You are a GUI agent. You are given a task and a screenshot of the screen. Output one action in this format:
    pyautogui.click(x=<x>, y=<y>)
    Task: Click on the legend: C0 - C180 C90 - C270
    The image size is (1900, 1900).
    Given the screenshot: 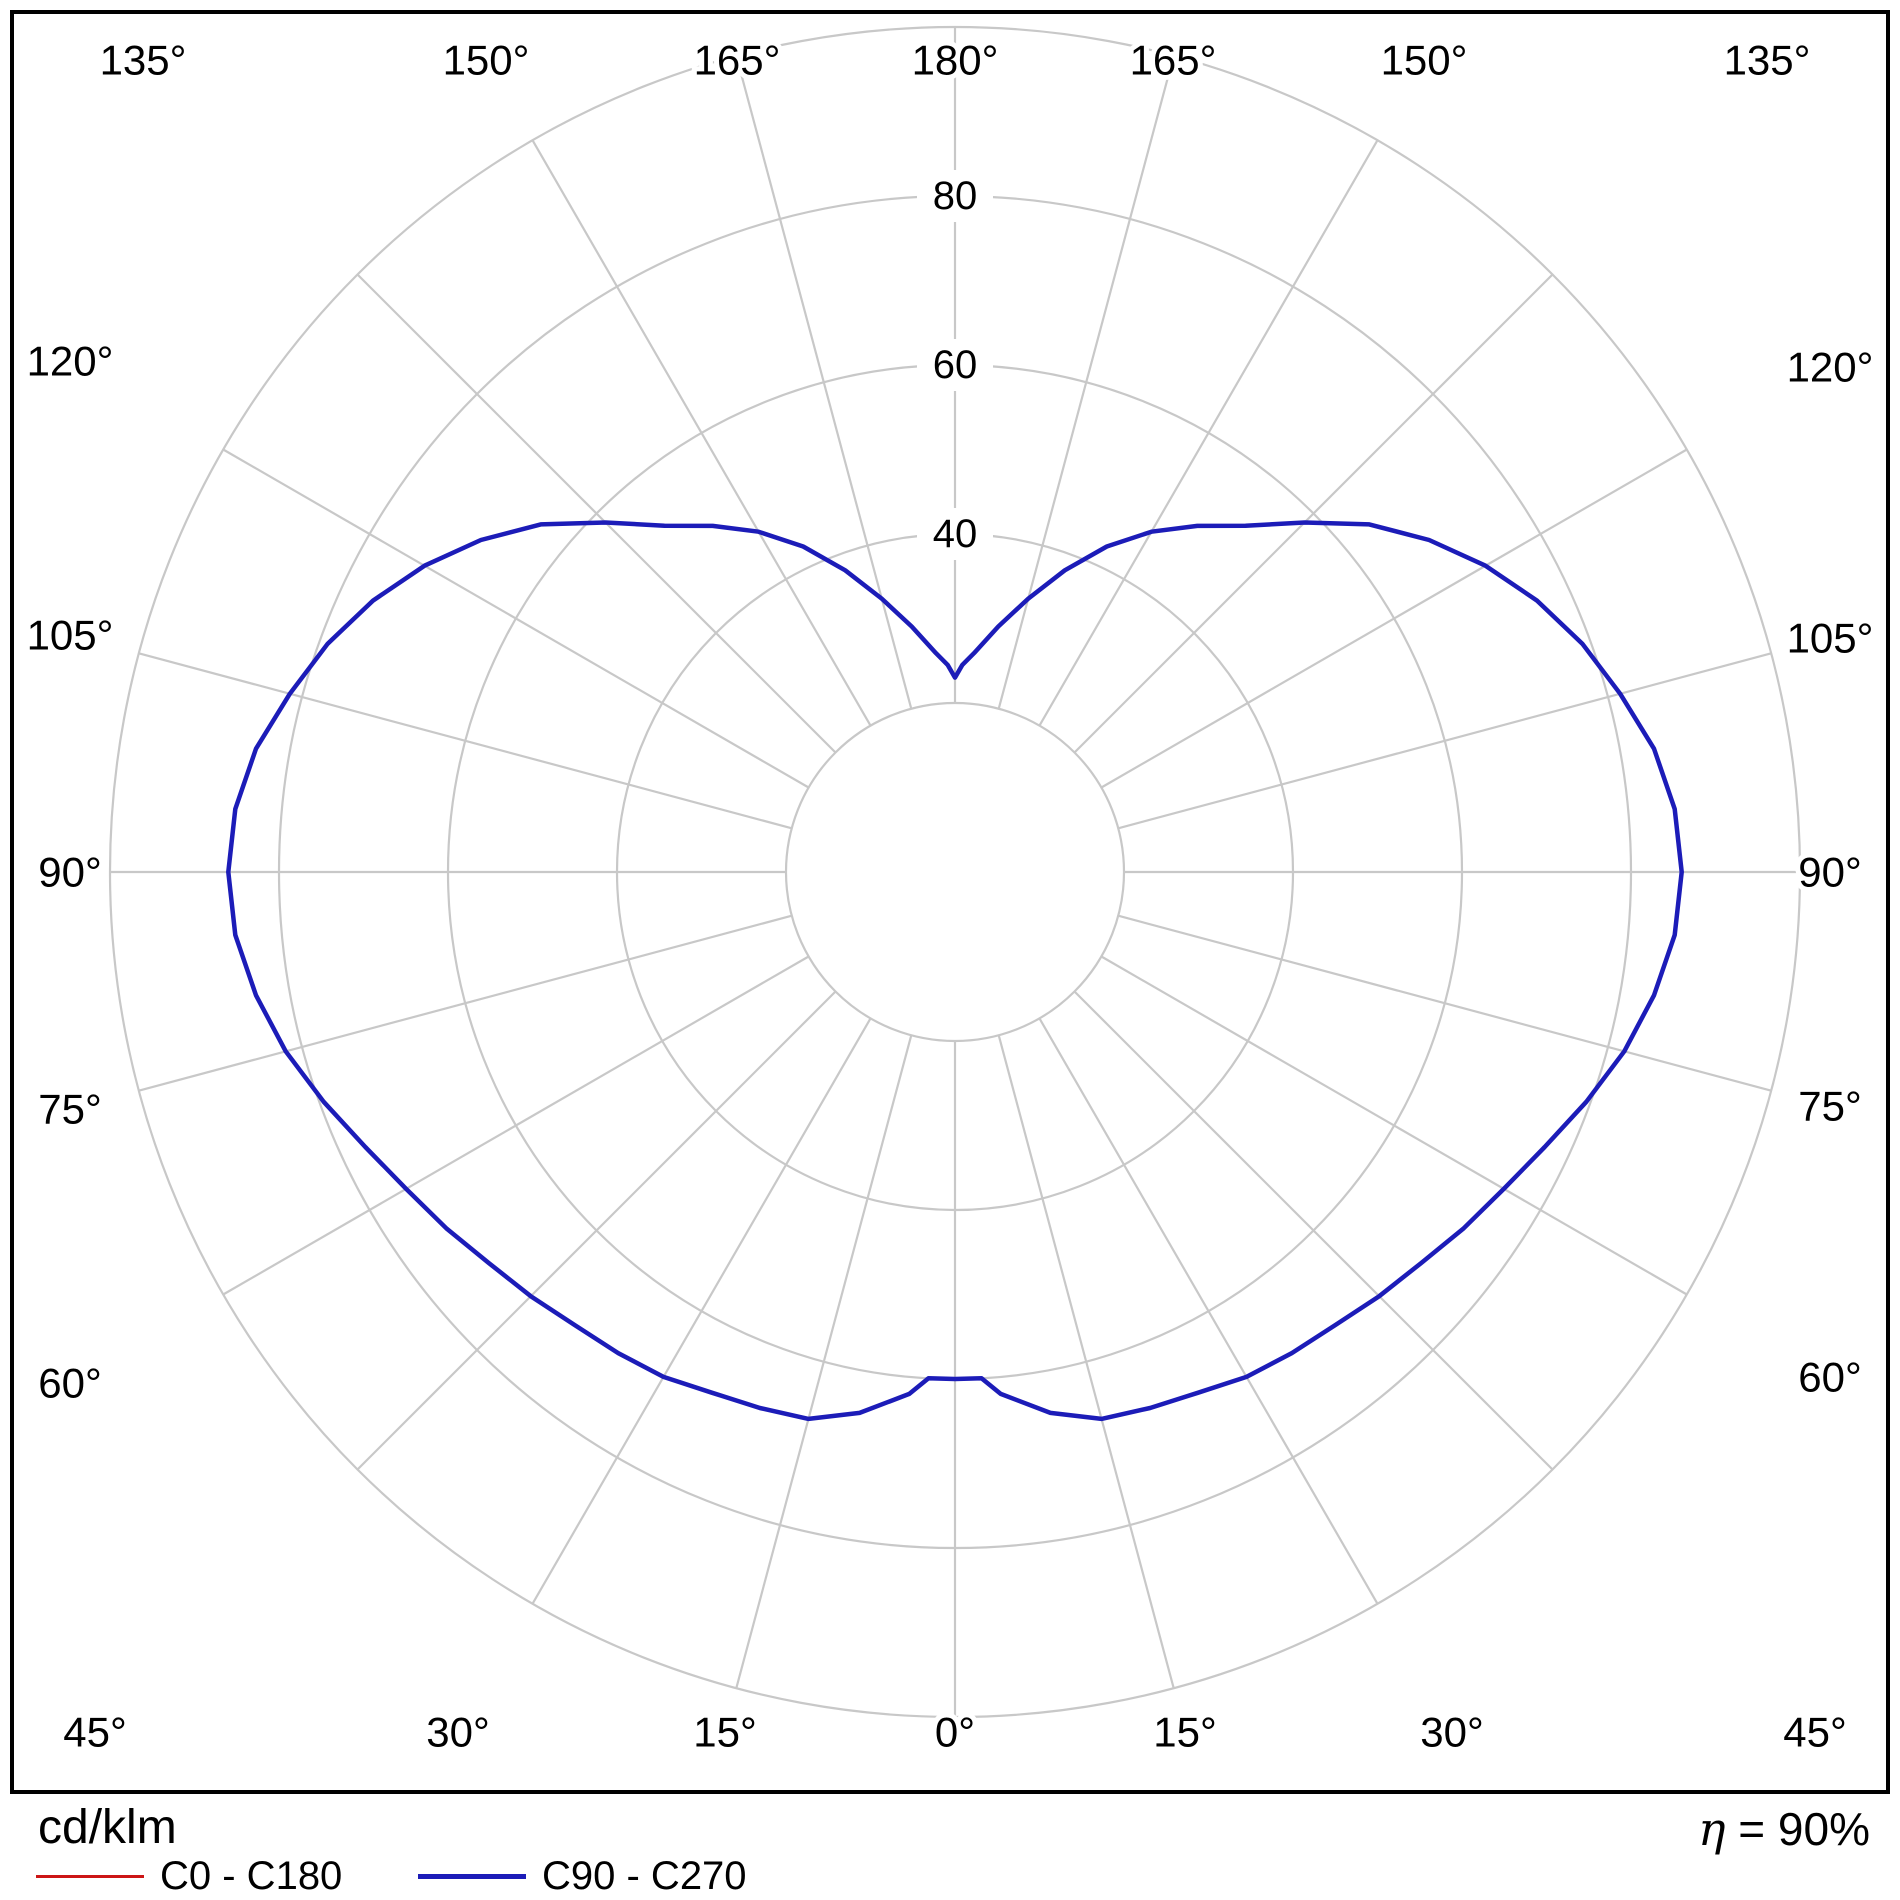 What is the action you would take?
    pyautogui.click(x=950, y=1876)
    